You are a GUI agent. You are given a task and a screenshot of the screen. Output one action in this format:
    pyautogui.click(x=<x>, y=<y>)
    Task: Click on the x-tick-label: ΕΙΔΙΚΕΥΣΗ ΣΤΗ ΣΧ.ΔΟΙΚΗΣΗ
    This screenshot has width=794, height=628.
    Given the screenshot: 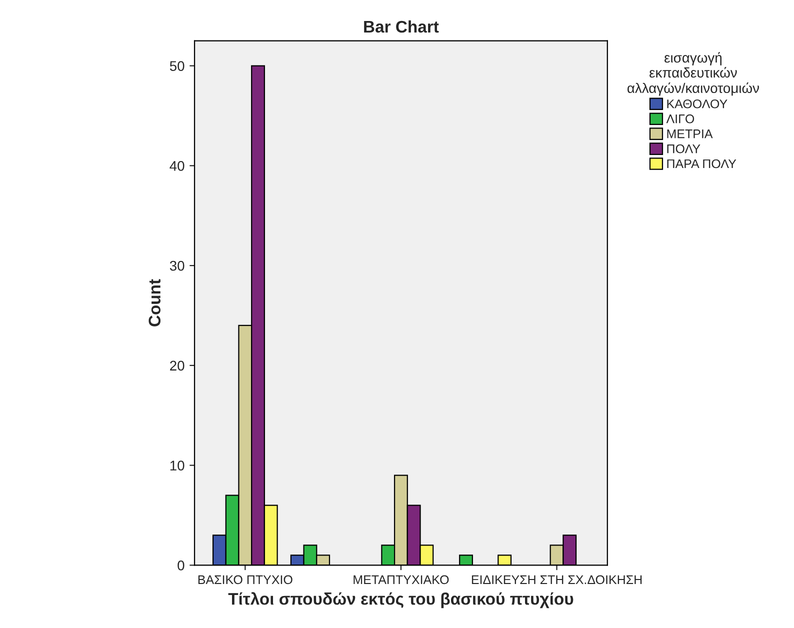 What is the action you would take?
    pyautogui.click(x=557, y=579)
    